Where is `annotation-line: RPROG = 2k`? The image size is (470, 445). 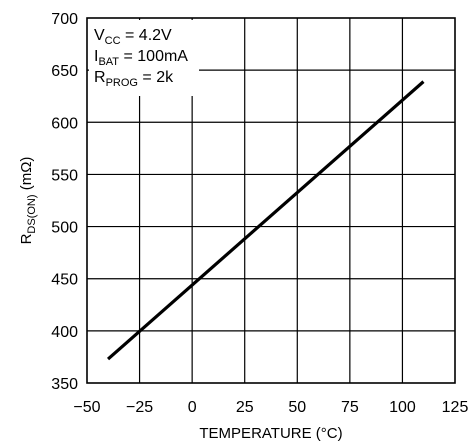
annotation-line: RPROG = 2k is located at coordinates (134, 79).